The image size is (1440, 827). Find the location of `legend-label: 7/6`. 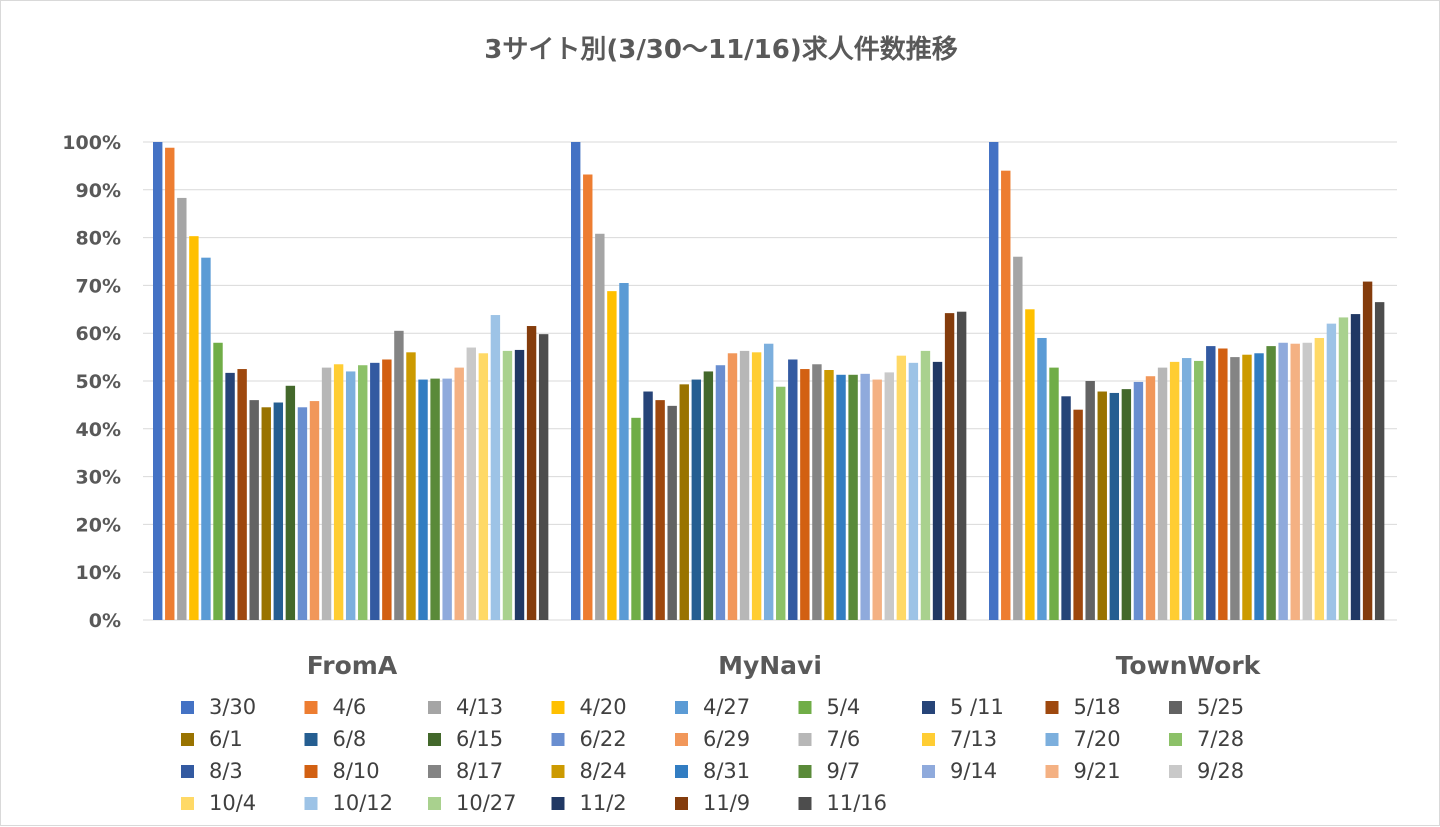

legend-label: 7/6 is located at coordinates (844, 739).